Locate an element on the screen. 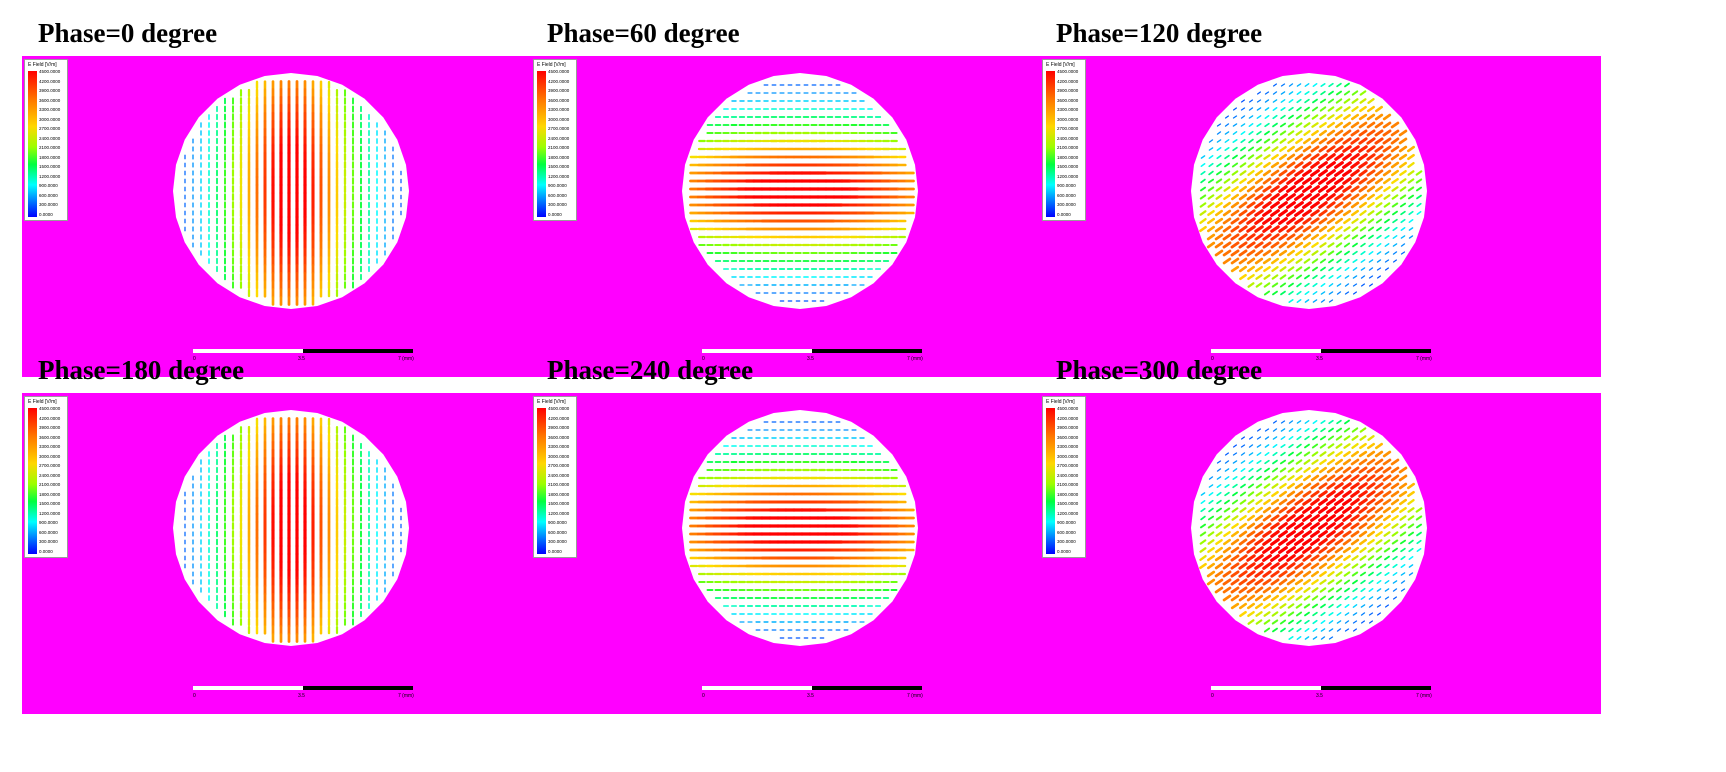  legend-tick-label: 4500.0000 is located at coordinates (1068, 71).